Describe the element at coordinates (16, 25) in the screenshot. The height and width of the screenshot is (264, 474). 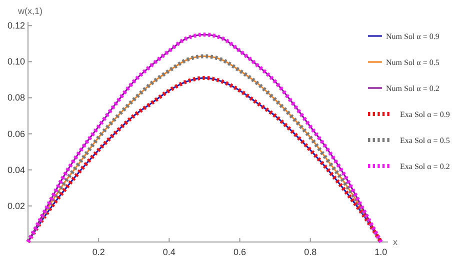
I see `y-tick-label: 0.12` at that location.